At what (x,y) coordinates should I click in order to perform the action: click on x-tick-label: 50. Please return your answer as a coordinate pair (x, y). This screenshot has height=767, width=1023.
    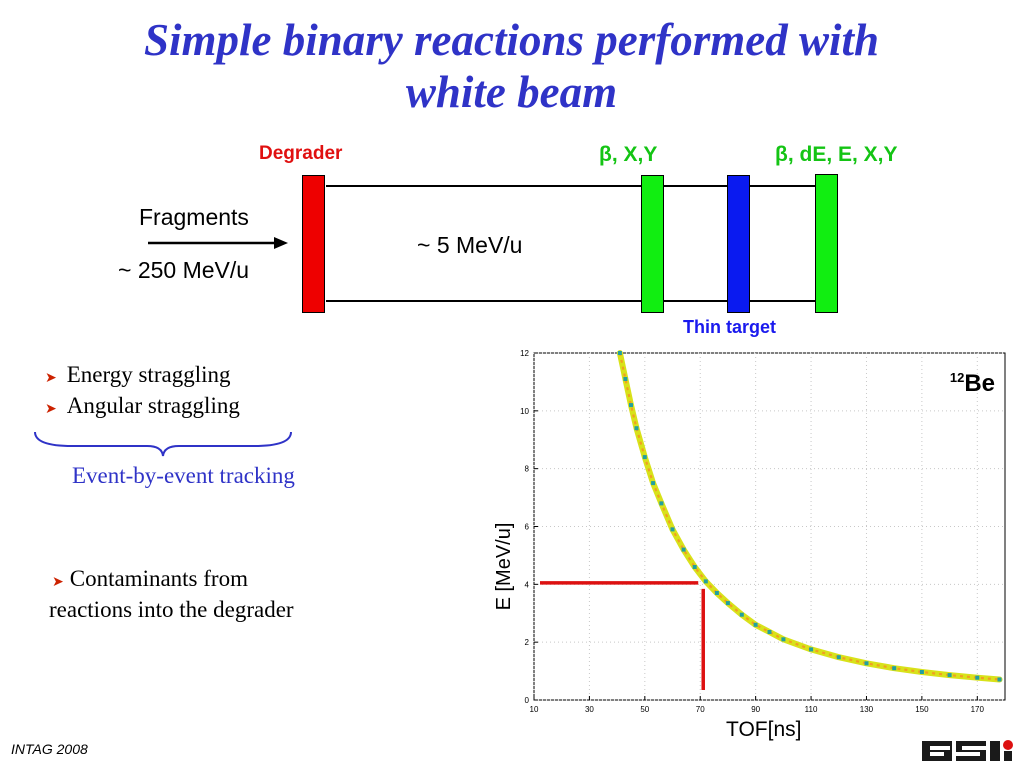
    Looking at the image, I should click on (644, 709).